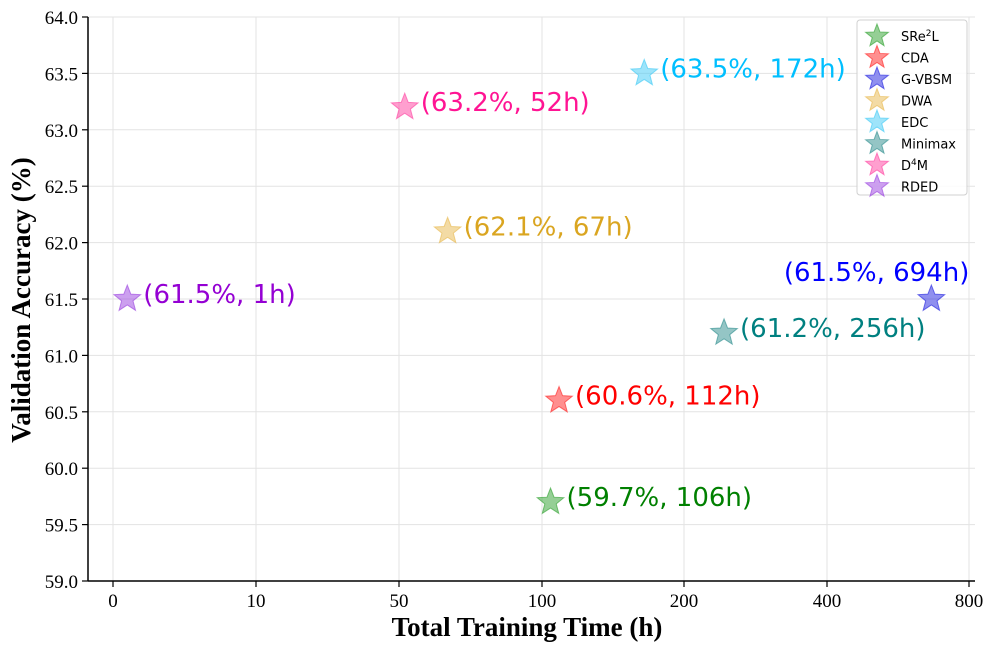 The image size is (997, 651). Describe the element at coordinates (919, 188) in the screenshot. I see `legend-entry: RDED` at that location.